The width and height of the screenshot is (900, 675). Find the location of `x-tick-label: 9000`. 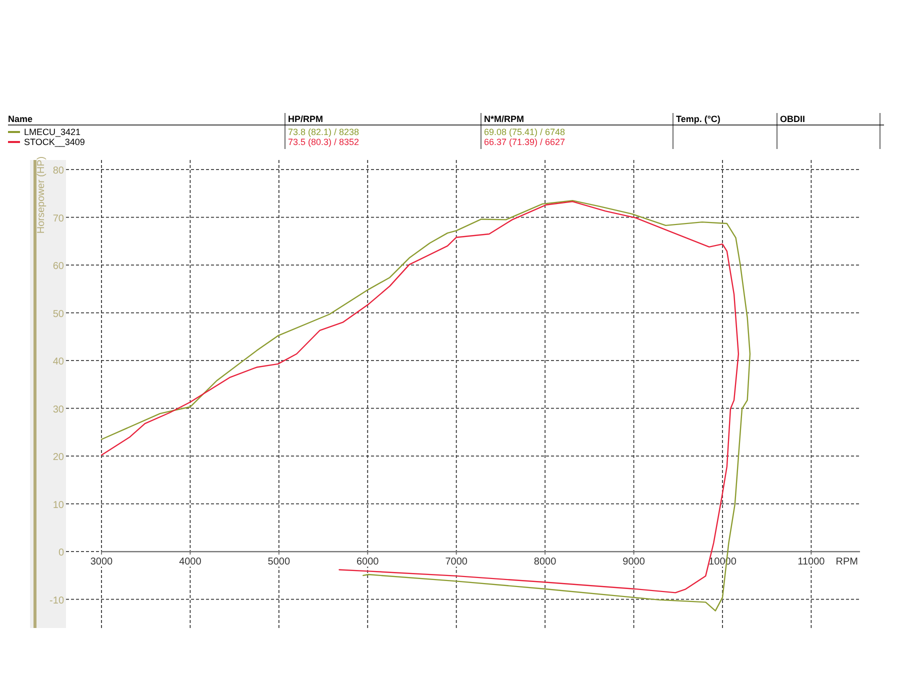

x-tick-label: 9000 is located at coordinates (634, 562).